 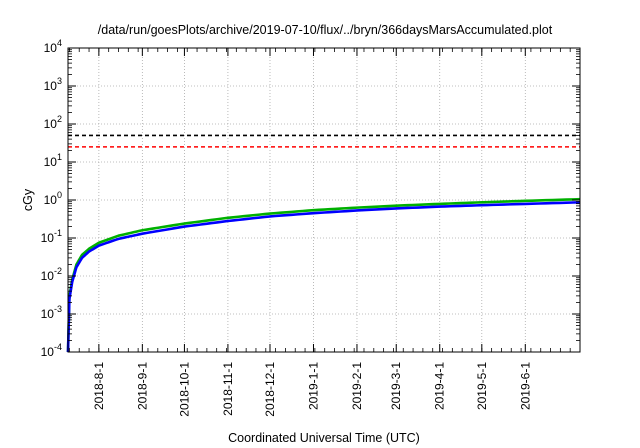 I want to click on x-tick-label: 2018-10-1, so click(x=184, y=389).